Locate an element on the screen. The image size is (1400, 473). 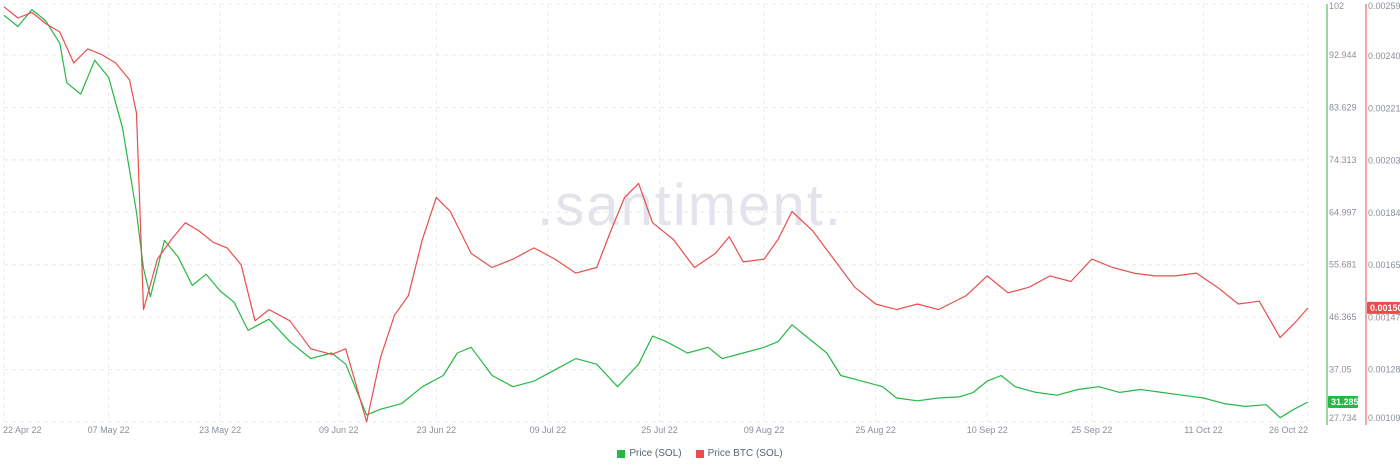
left-y-tick-label: 46.365 is located at coordinates (1343, 317).